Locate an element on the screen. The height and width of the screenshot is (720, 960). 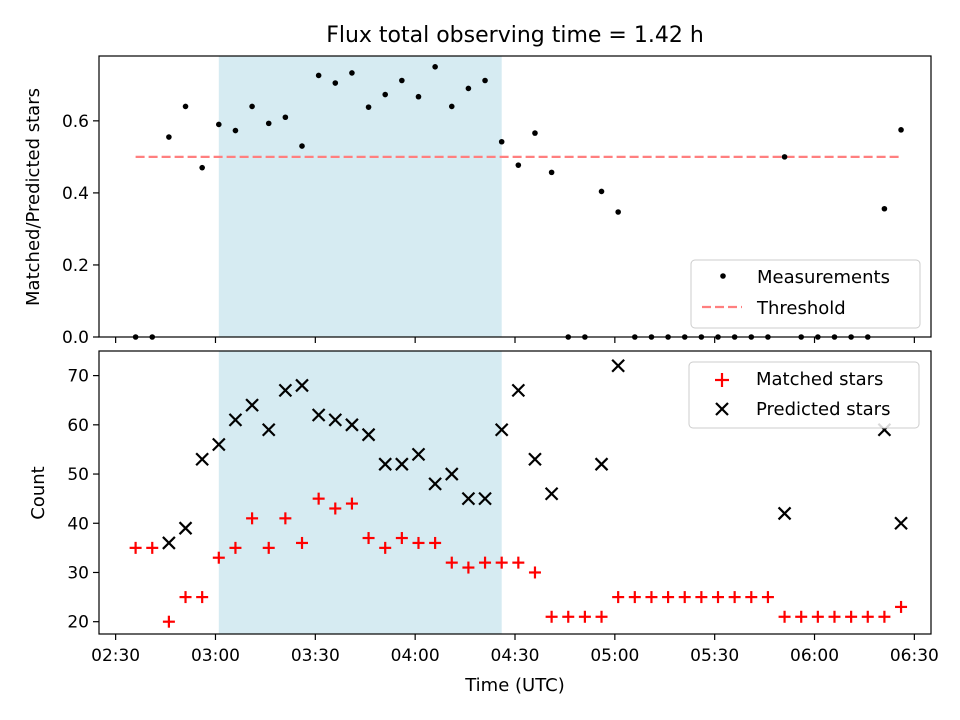
bottom-x-tick-label: 04:00 is located at coordinates (415, 656).